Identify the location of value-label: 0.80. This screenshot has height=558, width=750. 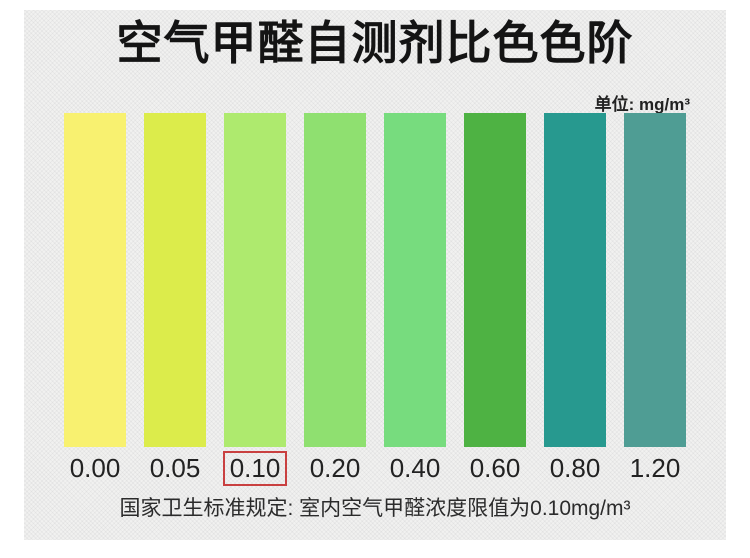
(575, 468).